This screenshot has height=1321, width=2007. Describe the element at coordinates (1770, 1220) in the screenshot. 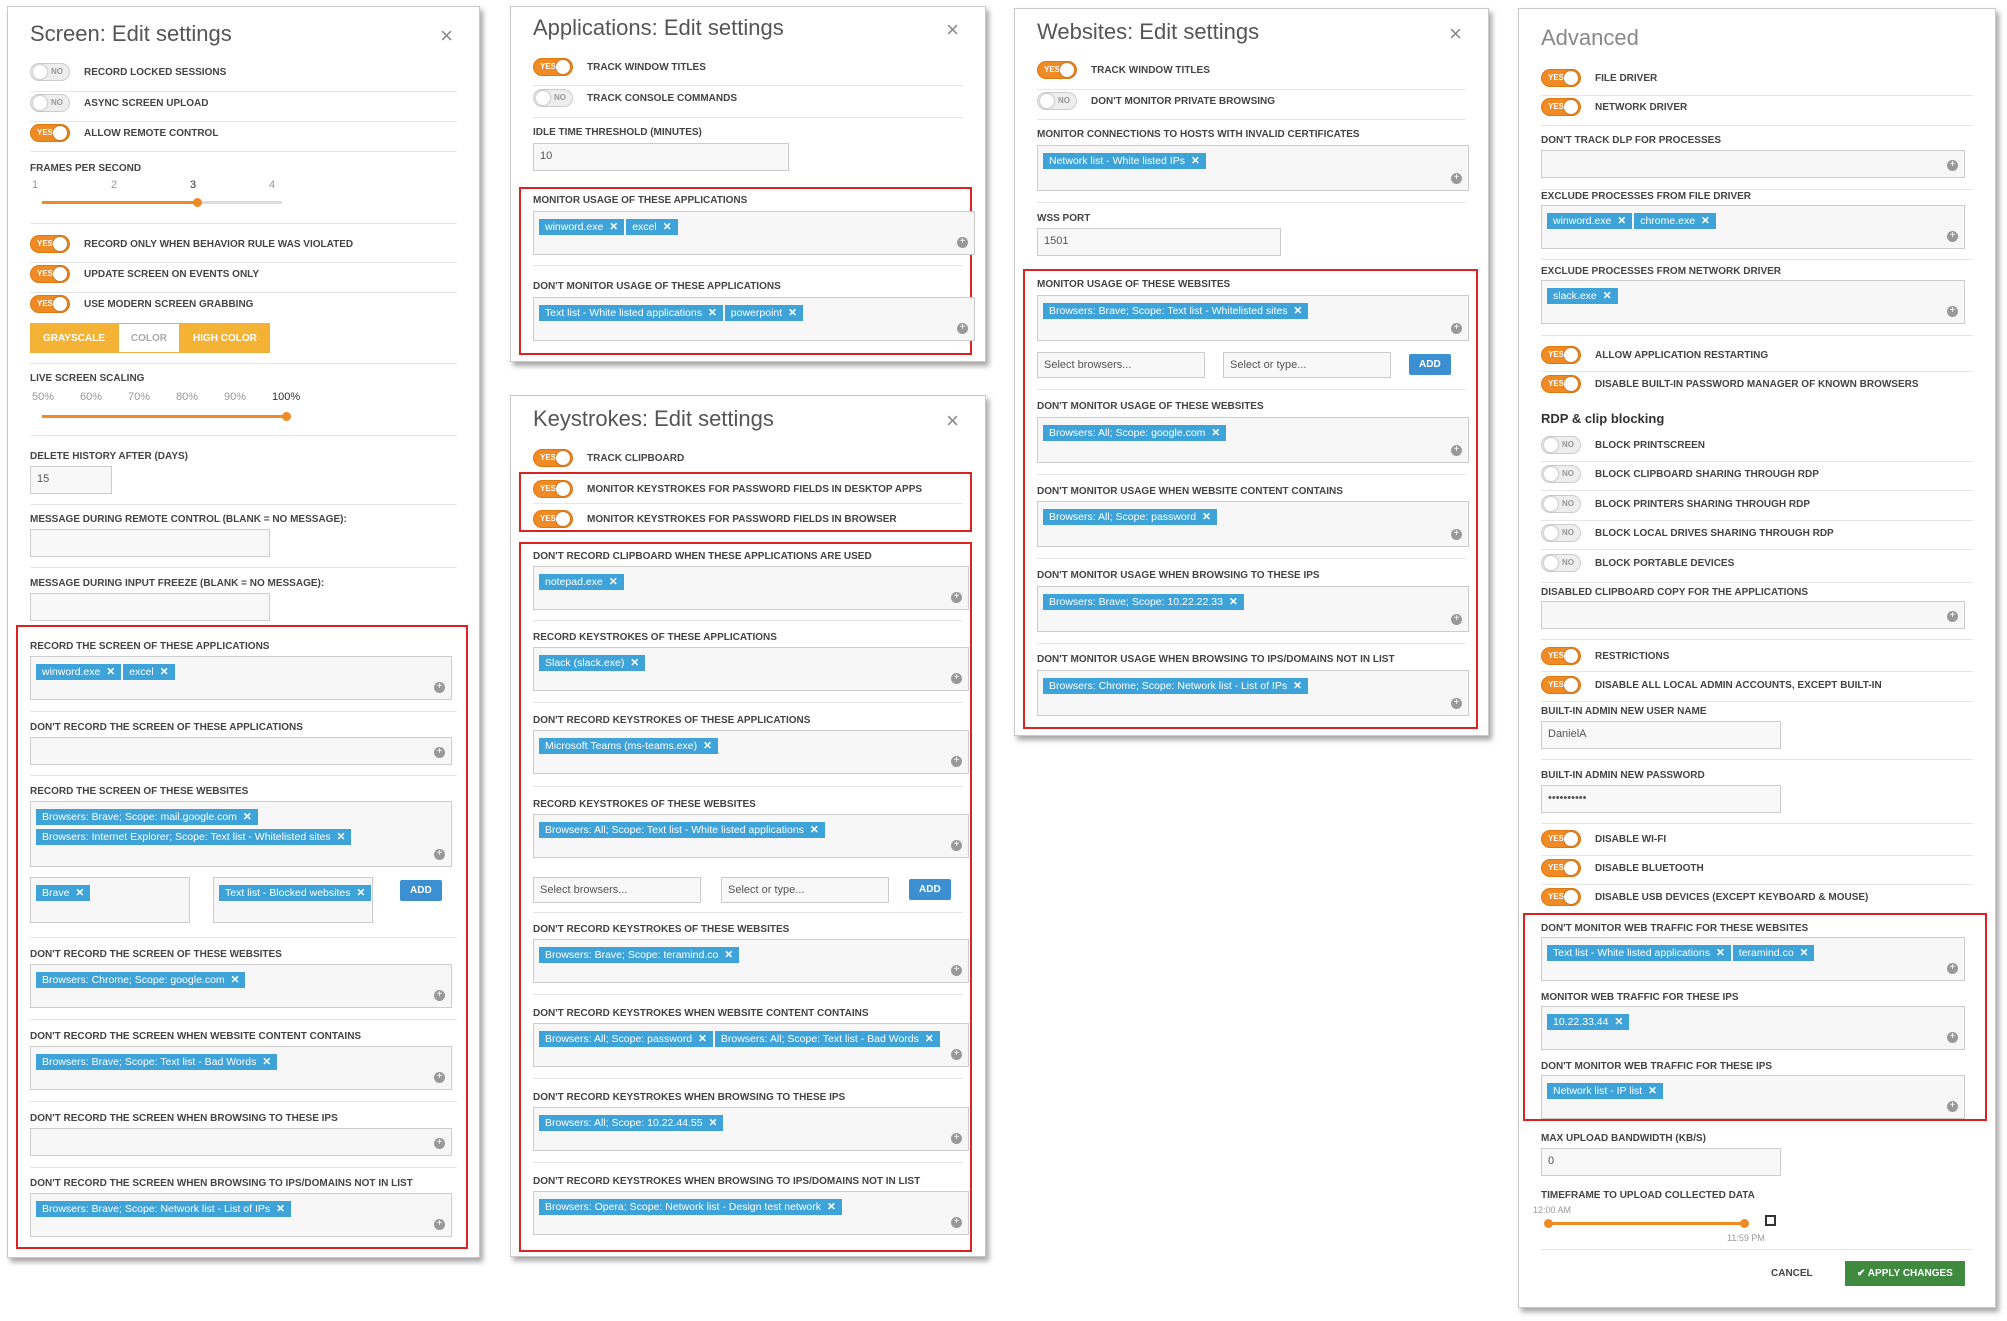

I see `expand-icon` at that location.